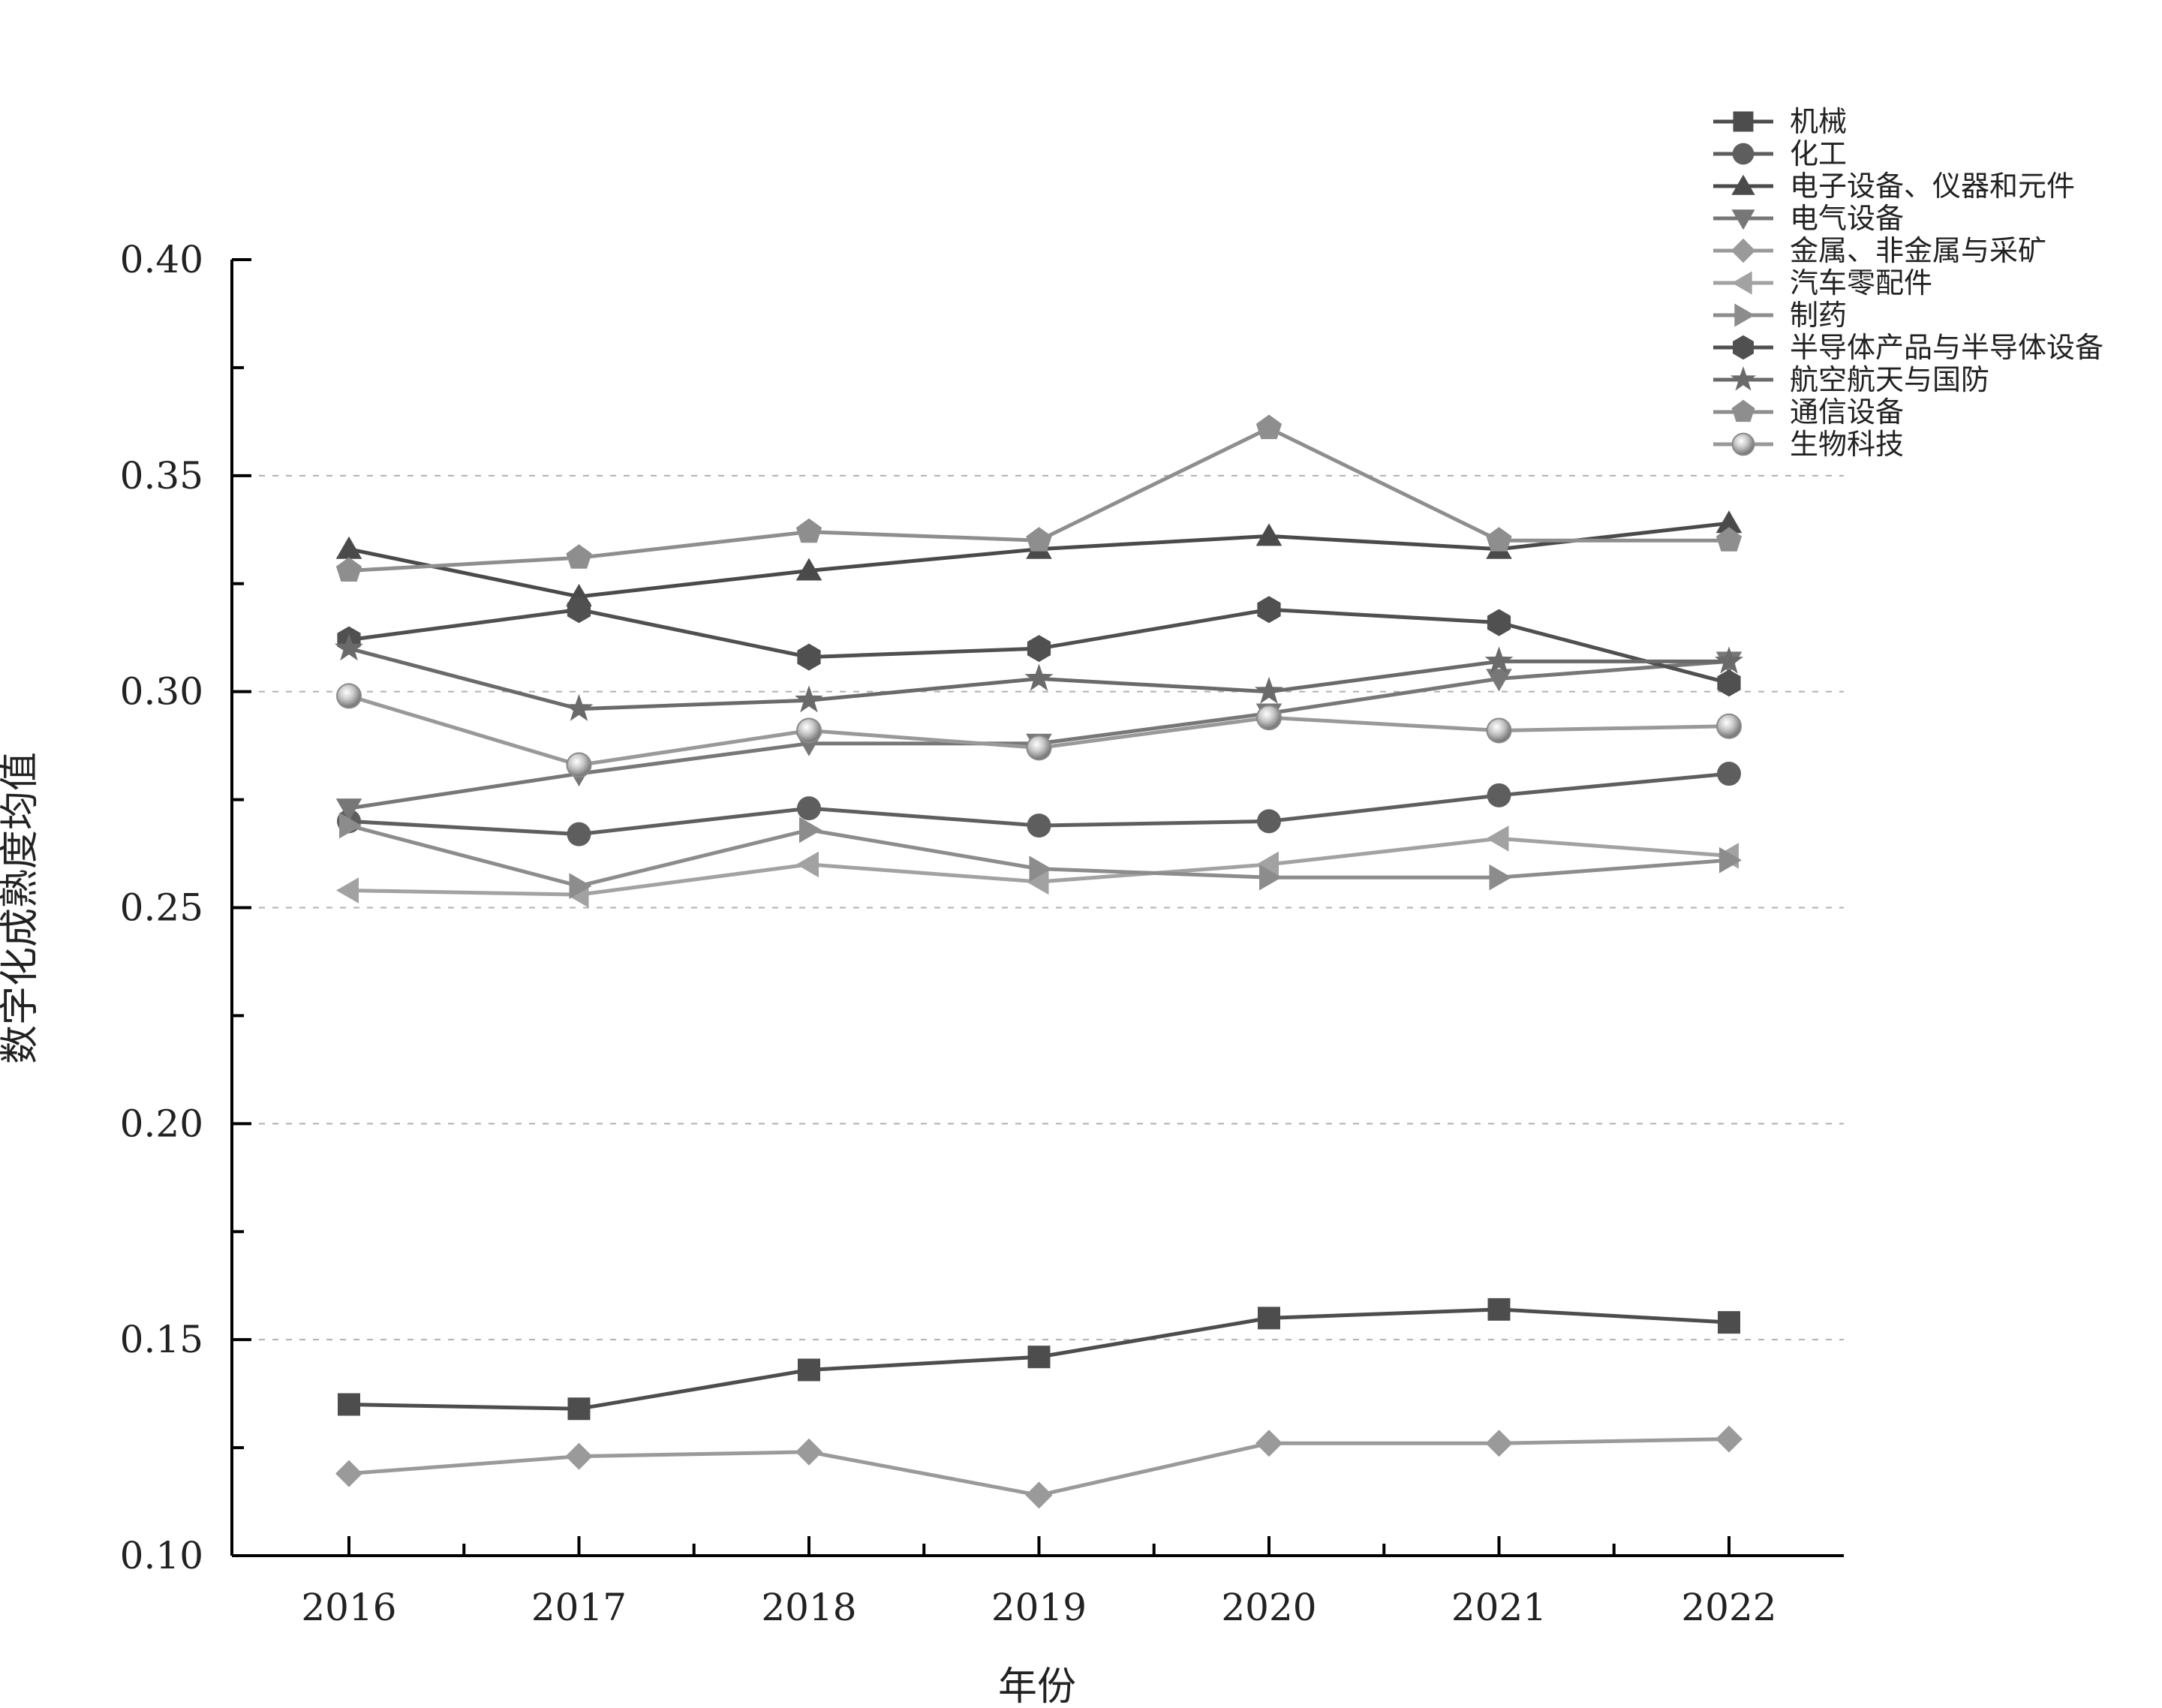 The width and height of the screenshot is (2162, 1708). Describe the element at coordinates (1847, 444) in the screenshot. I see `legend-label: 生物科技` at that location.